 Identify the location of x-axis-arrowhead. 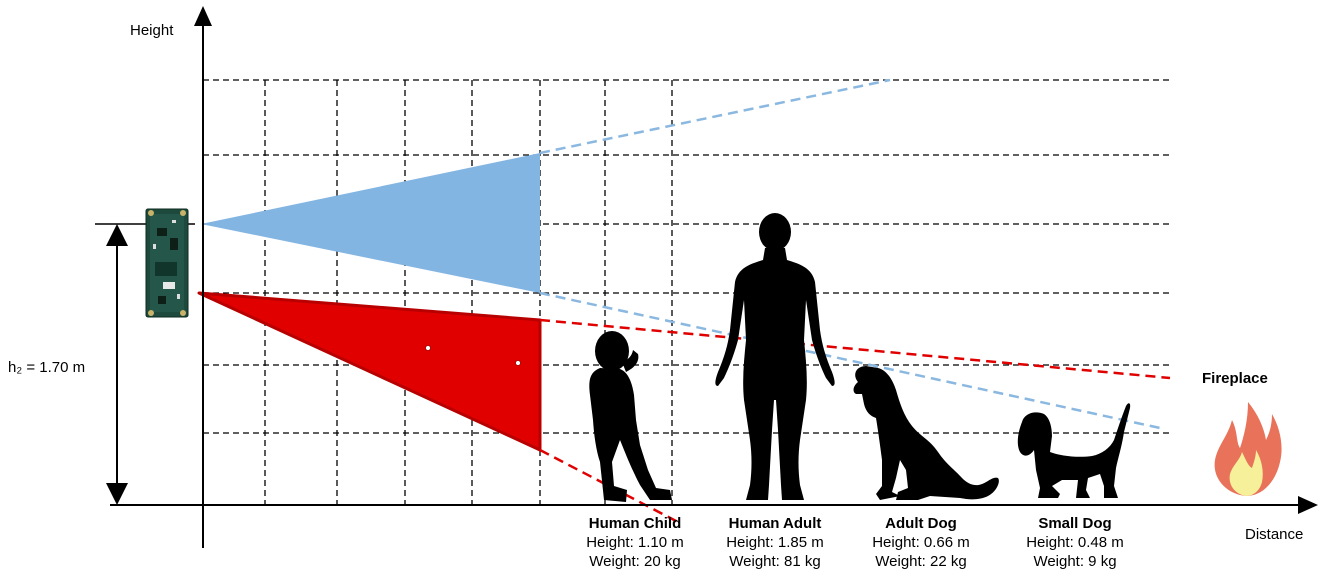
(1308, 505).